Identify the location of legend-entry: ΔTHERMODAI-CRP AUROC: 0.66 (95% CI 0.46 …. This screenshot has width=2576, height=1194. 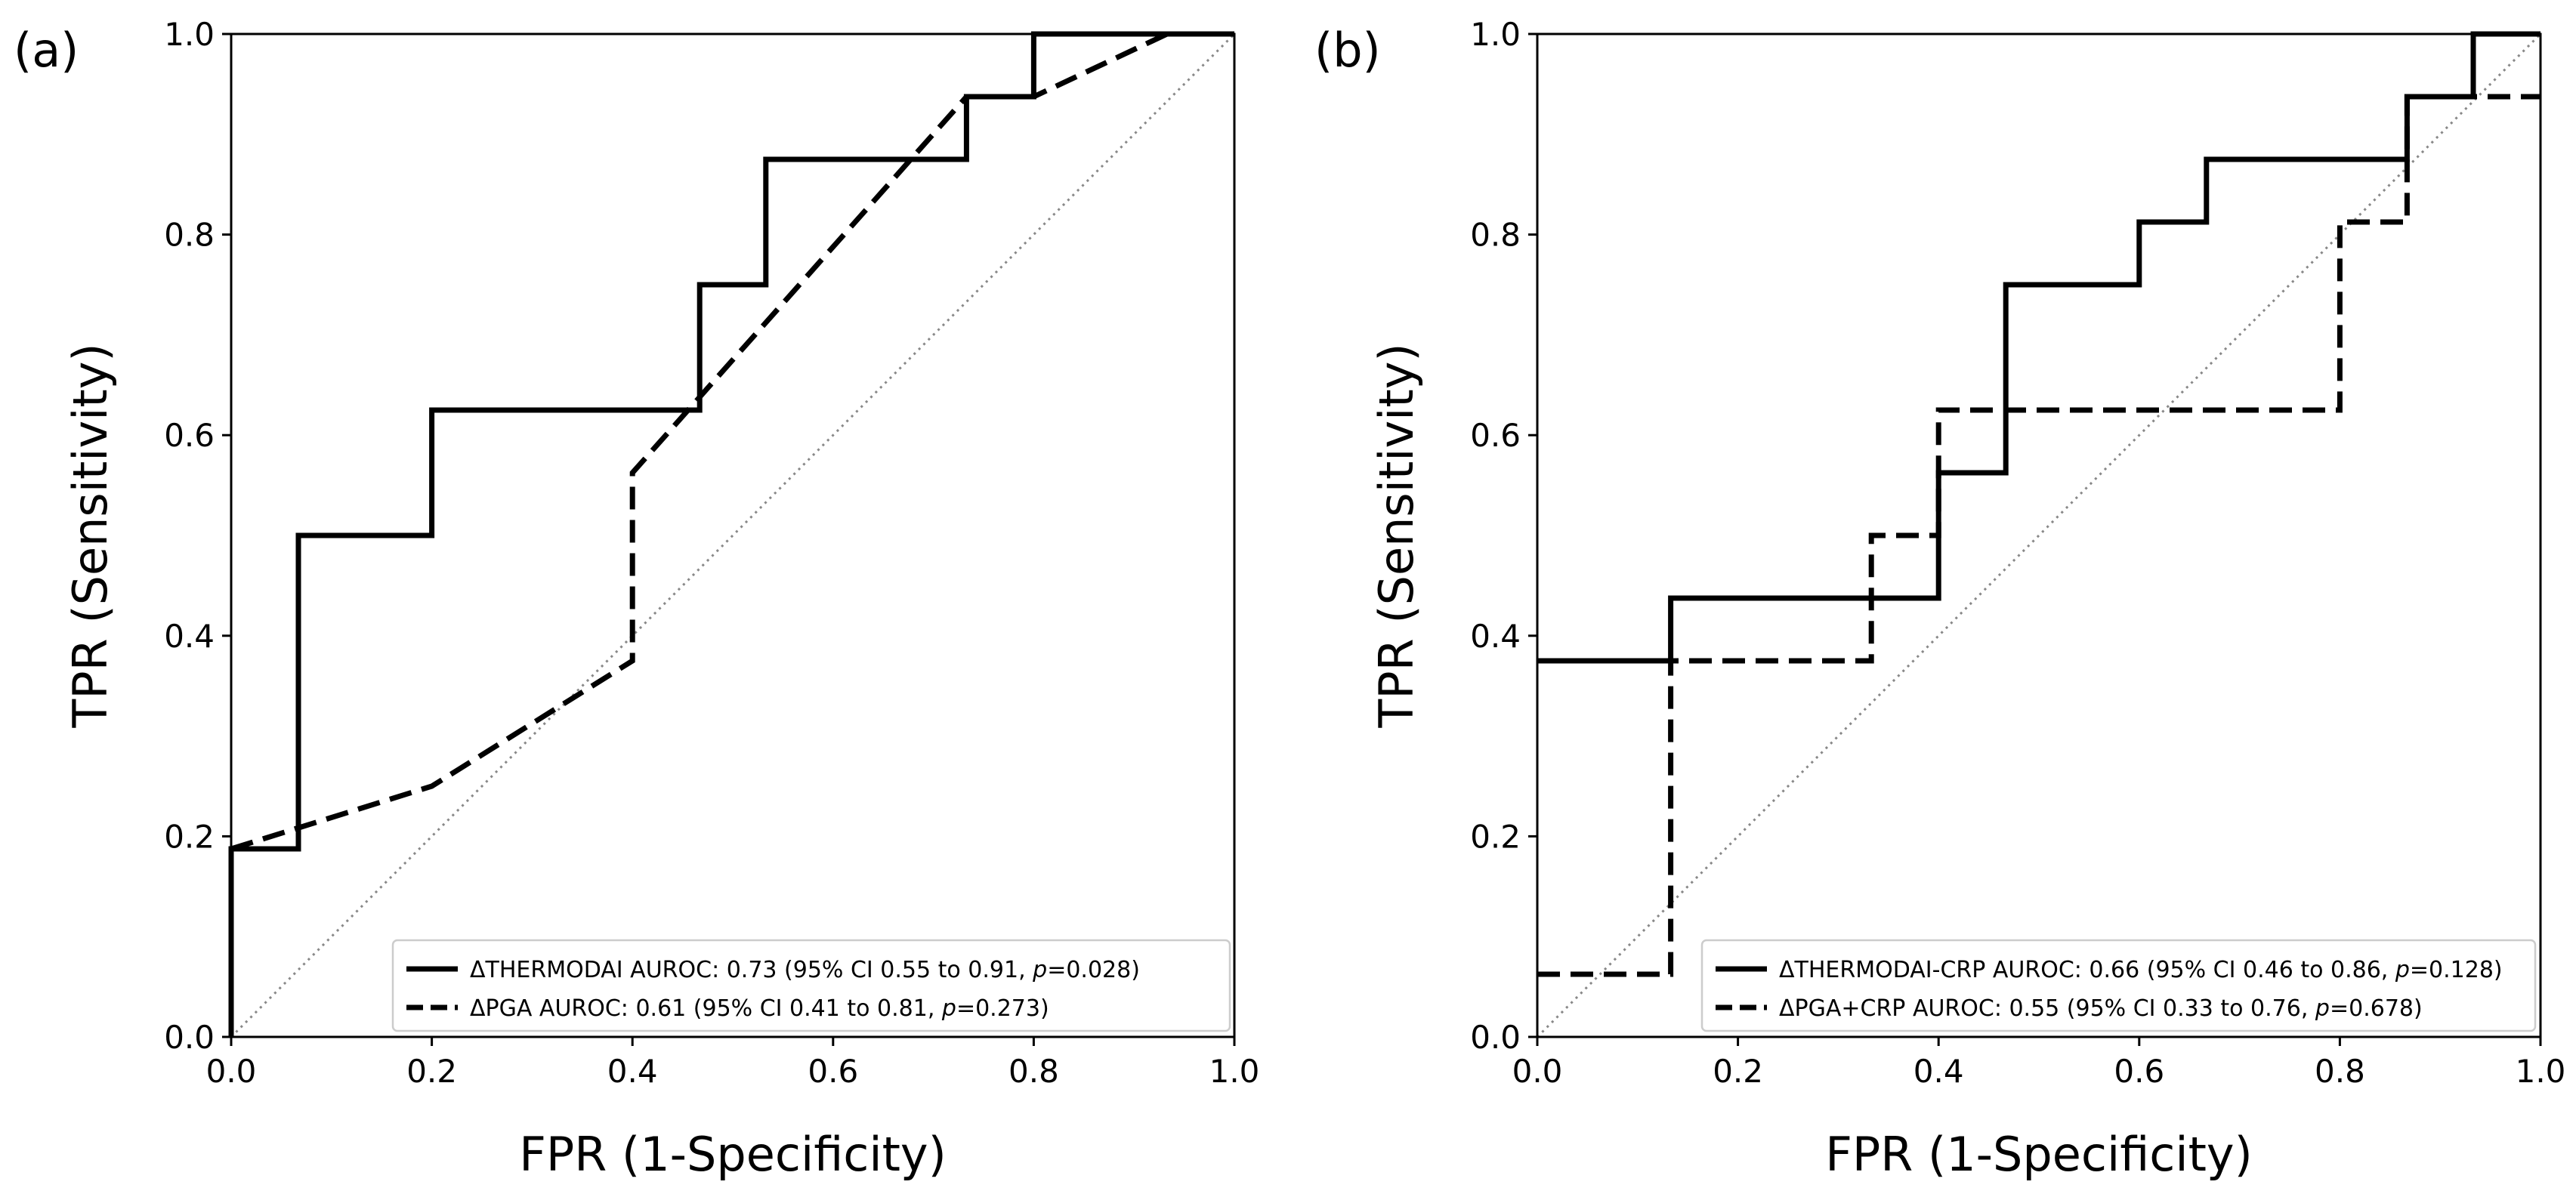
(2141, 970).